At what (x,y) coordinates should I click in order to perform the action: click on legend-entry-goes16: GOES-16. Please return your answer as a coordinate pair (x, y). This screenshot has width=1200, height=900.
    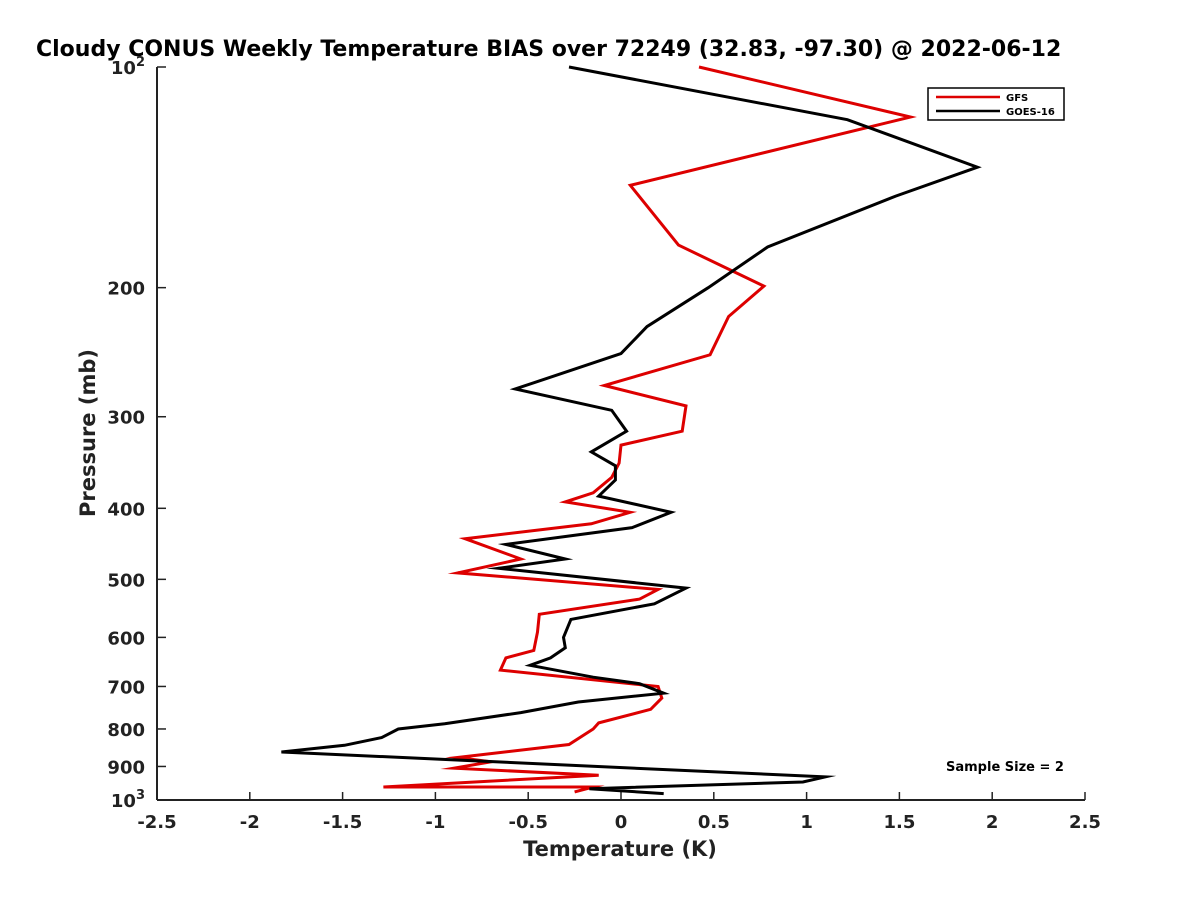
    Looking at the image, I should click on (1030, 112).